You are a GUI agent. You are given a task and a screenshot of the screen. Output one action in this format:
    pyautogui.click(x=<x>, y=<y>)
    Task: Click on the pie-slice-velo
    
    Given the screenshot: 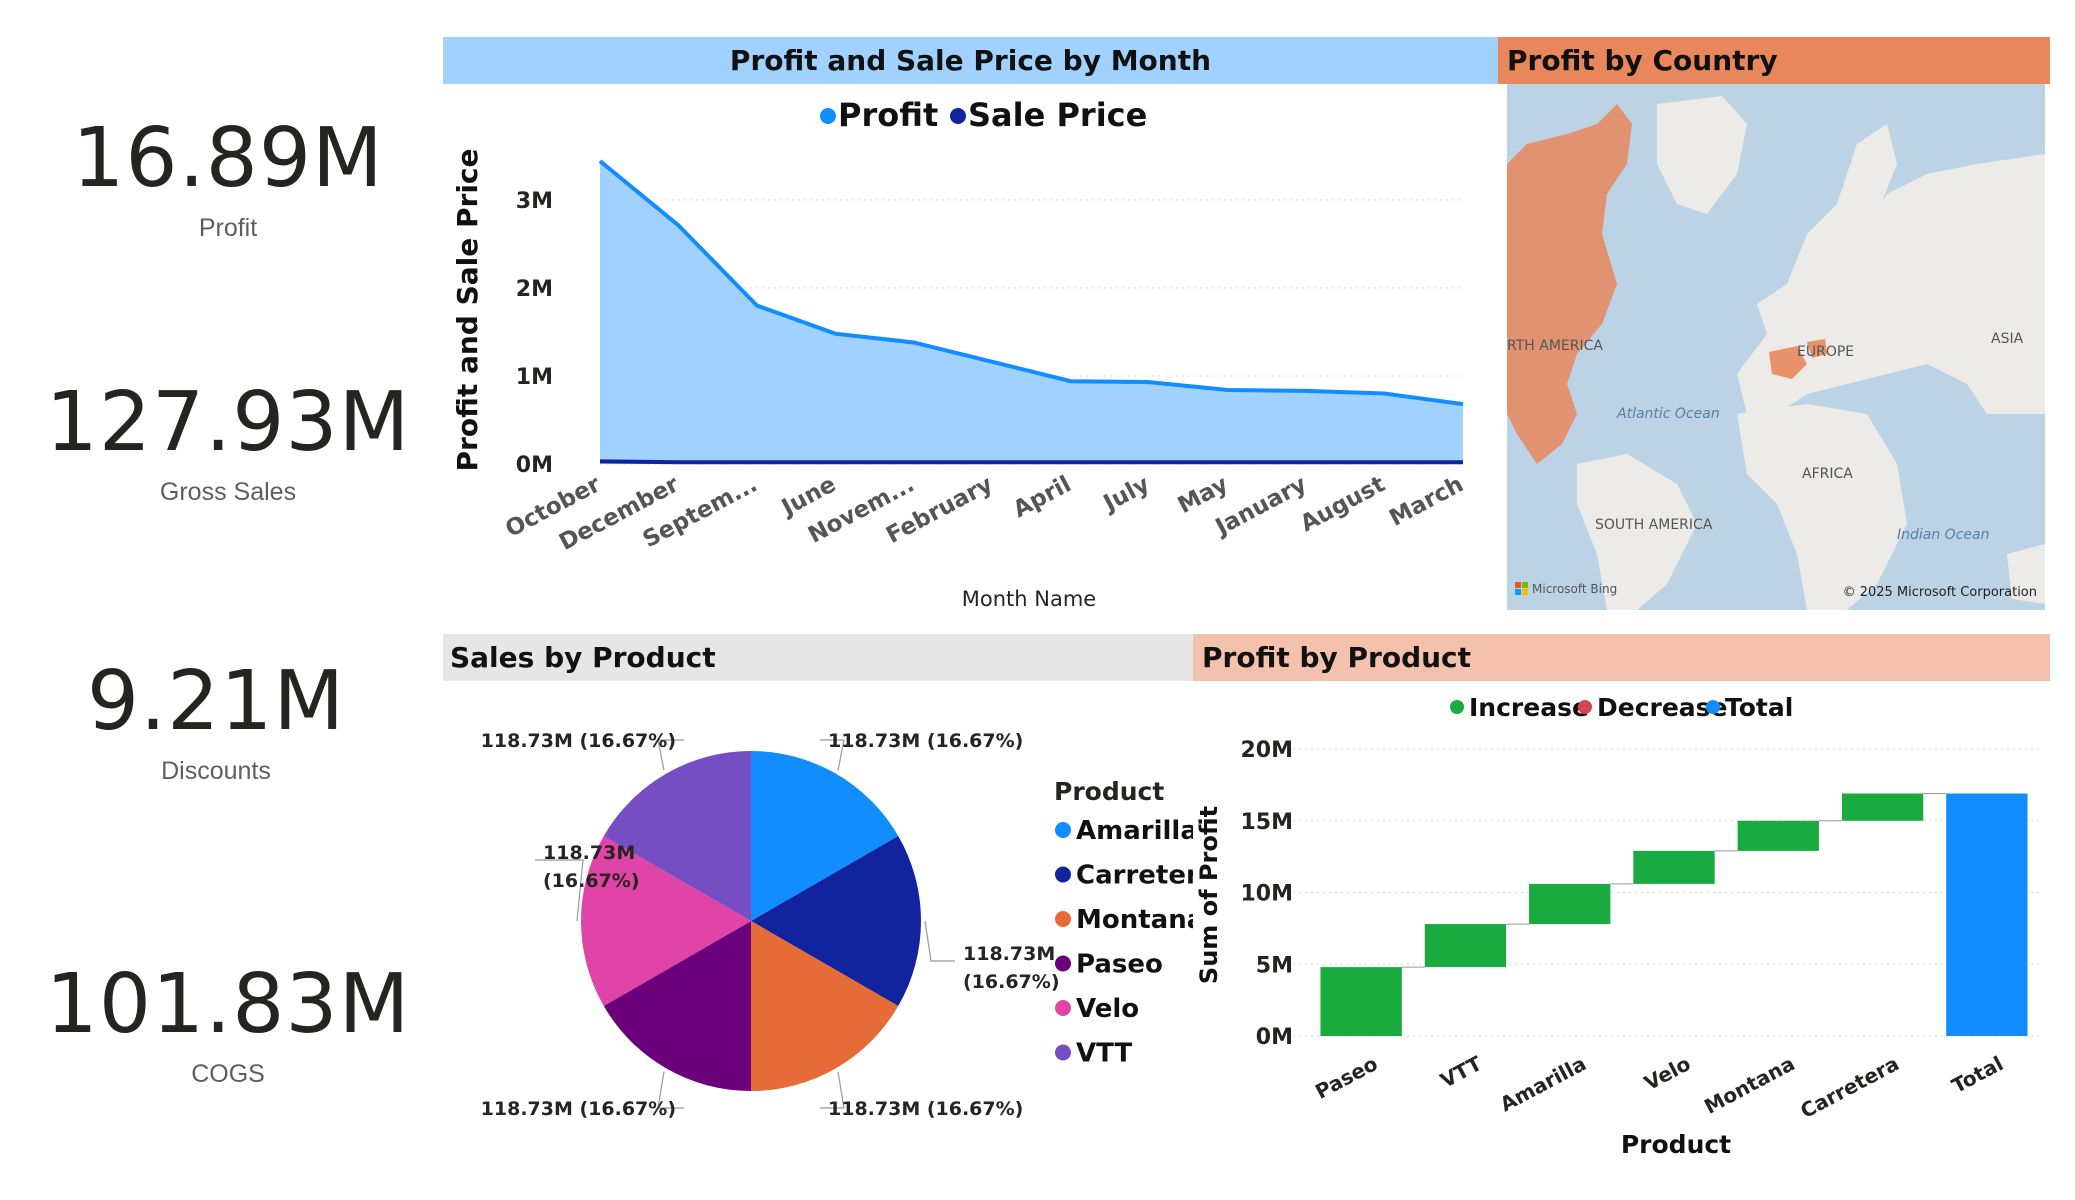 What is the action you would take?
    pyautogui.click(x=666, y=921)
    